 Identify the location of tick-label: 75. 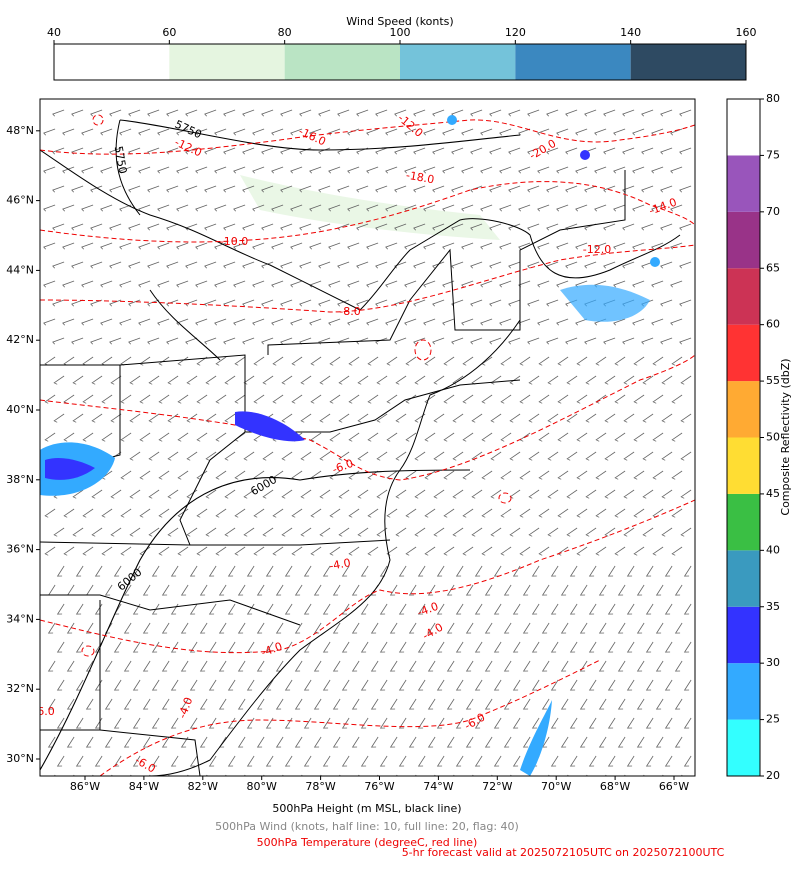
(773, 154).